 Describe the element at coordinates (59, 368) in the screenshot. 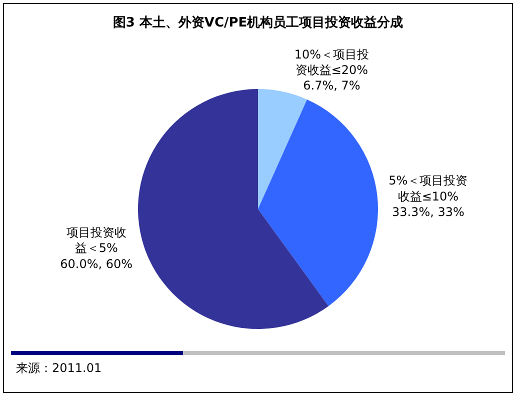

I see `source-note: 来源：2011.01` at that location.